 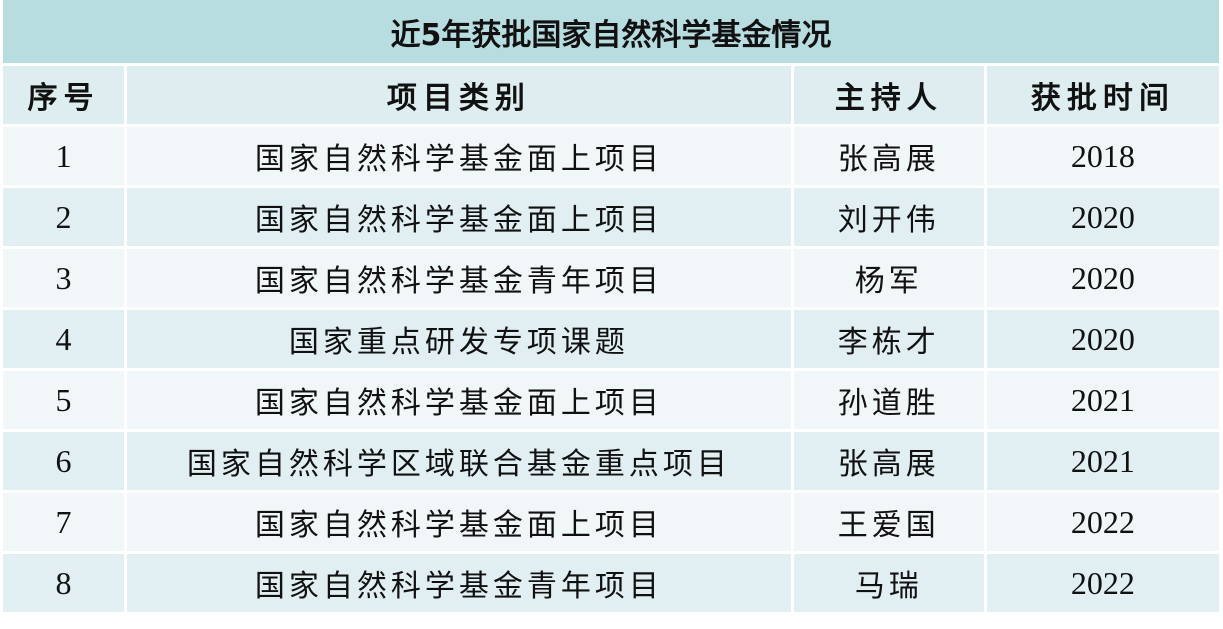 I want to click on header-year: 获批时间, so click(x=1102, y=95).